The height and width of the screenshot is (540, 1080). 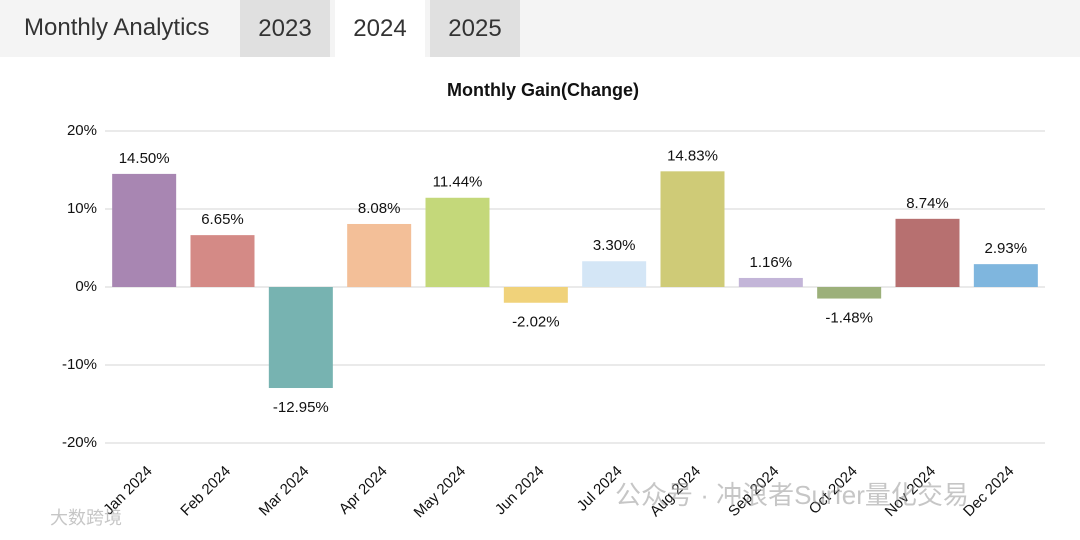 What do you see at coordinates (520, 491) in the screenshot?
I see `x-tick-label: Jun 2024` at bounding box center [520, 491].